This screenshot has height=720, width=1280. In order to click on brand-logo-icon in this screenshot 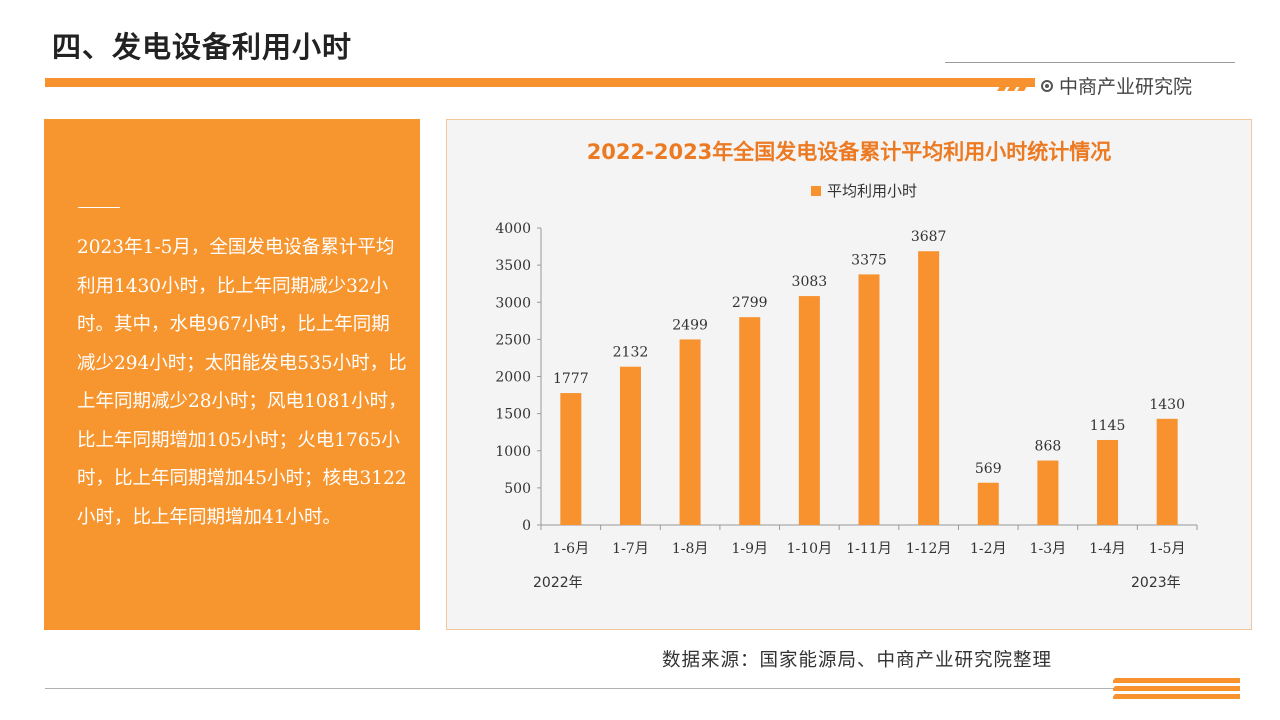, I will do `click(1047, 85)`.